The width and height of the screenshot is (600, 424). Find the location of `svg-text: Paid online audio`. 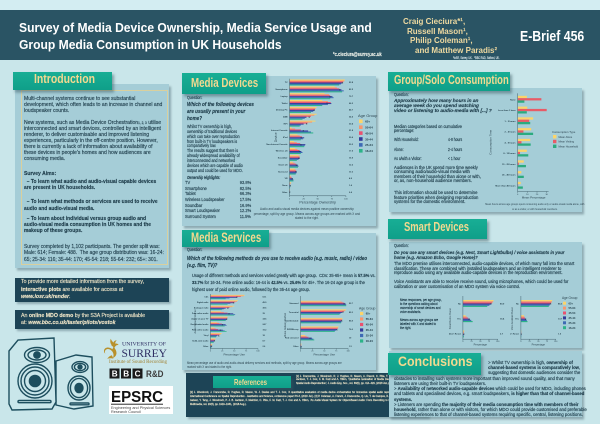

svg-text: Paid online audio is located at coordinates (200, 330).